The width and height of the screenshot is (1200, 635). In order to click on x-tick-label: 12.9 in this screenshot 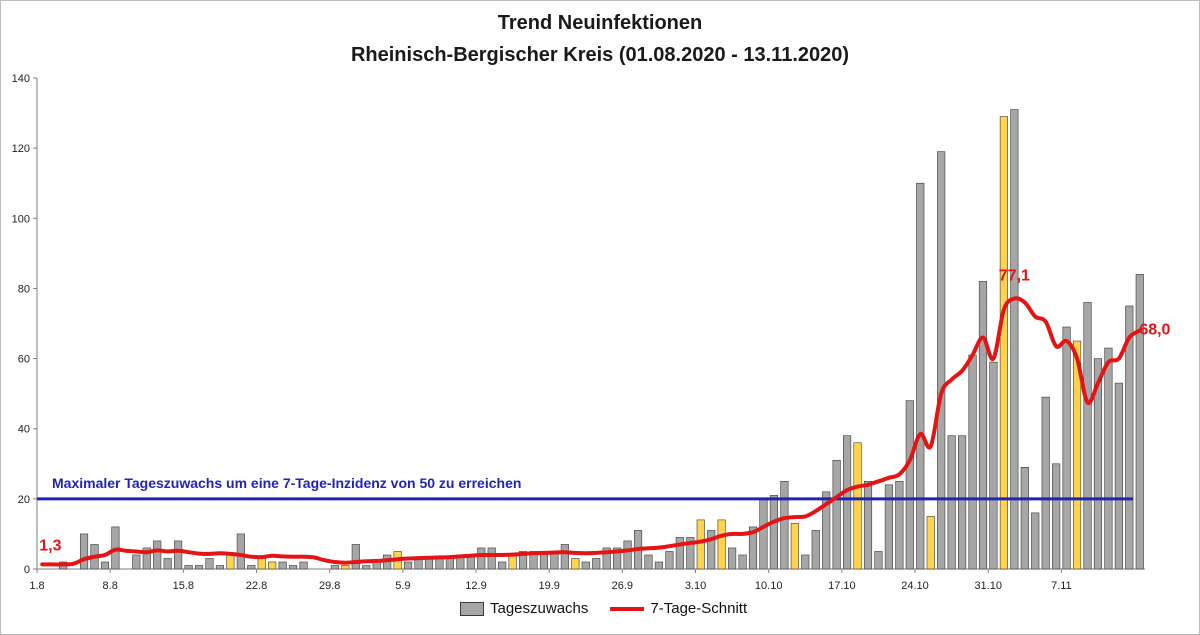, I will do `click(475, 586)`.